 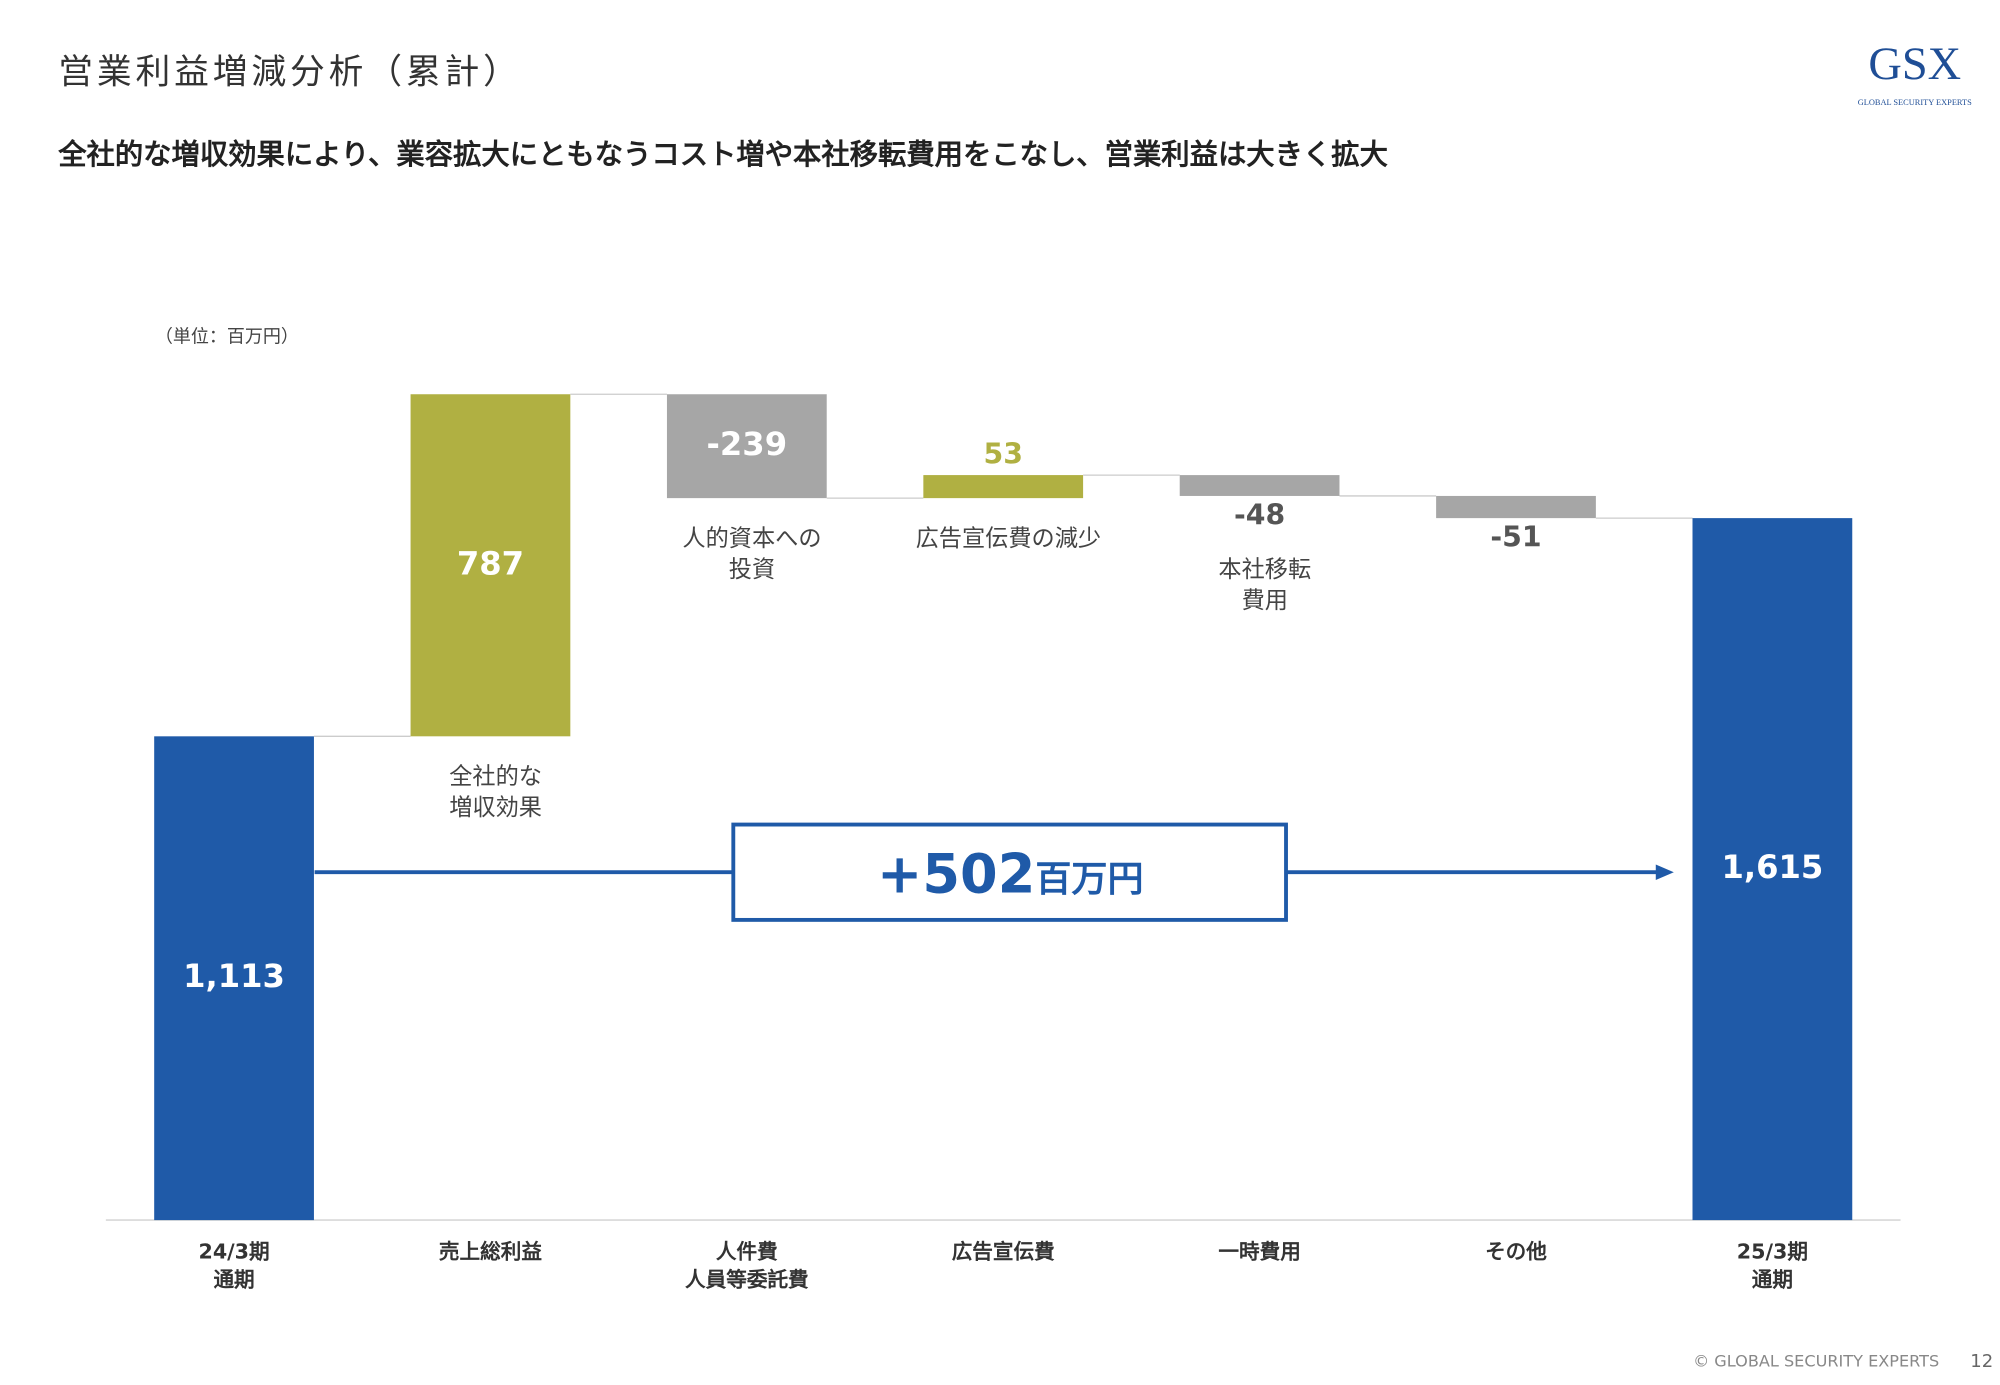 I want to click on x-tick-label: 25/3期, so click(x=1772, y=1251).